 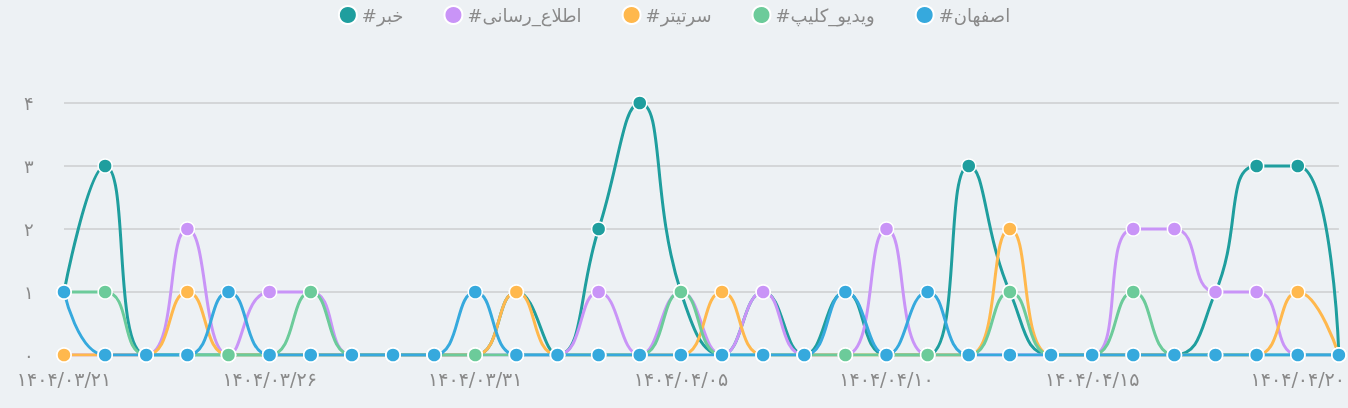 I want to click on x-tick-label: ۱۴۰۴/۰۴/۰۵, so click(x=681, y=378).